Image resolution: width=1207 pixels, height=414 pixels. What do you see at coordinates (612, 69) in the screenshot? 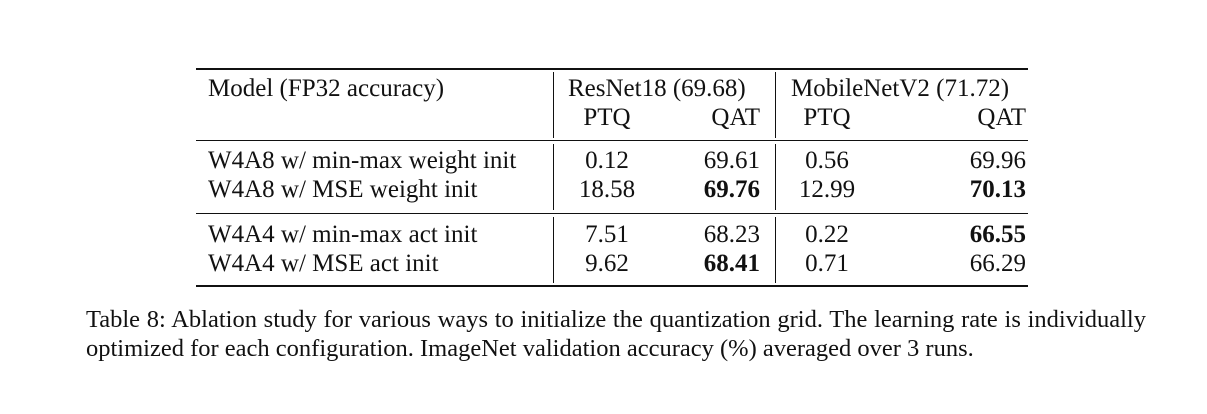
I see `table-top-rule` at bounding box center [612, 69].